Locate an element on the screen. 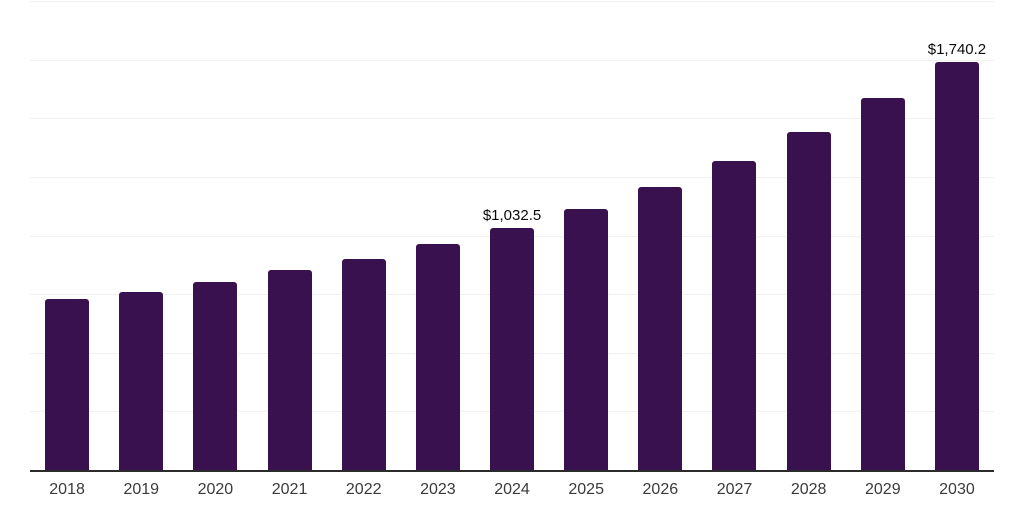  x-axis-label-2025: 2025 is located at coordinates (586, 489).